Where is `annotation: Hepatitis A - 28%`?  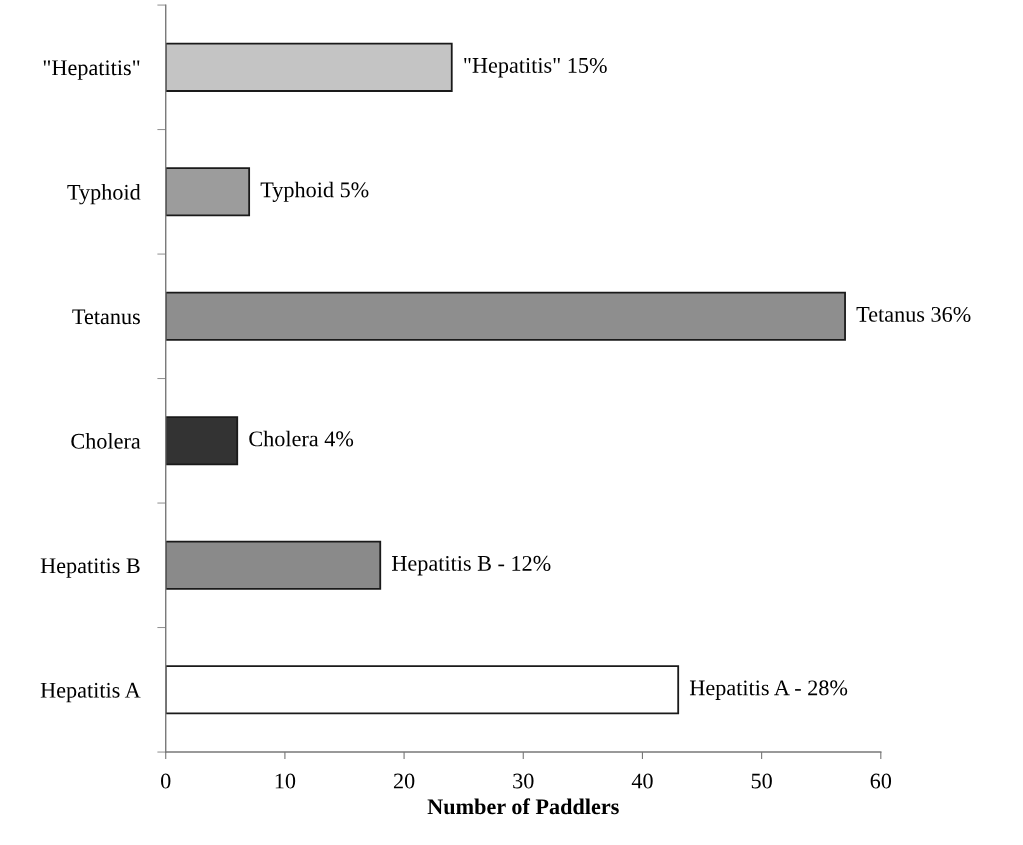
annotation: Hepatitis A - 28% is located at coordinates (768, 690).